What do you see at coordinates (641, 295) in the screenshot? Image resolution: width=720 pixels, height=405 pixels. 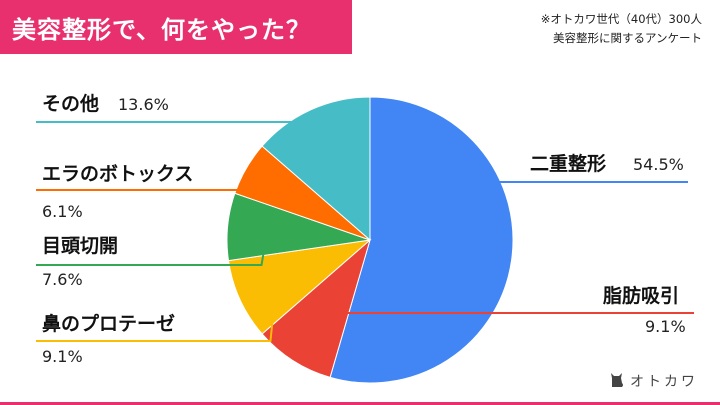 I see `slice-label-2: 脂肪吸引` at bounding box center [641, 295].